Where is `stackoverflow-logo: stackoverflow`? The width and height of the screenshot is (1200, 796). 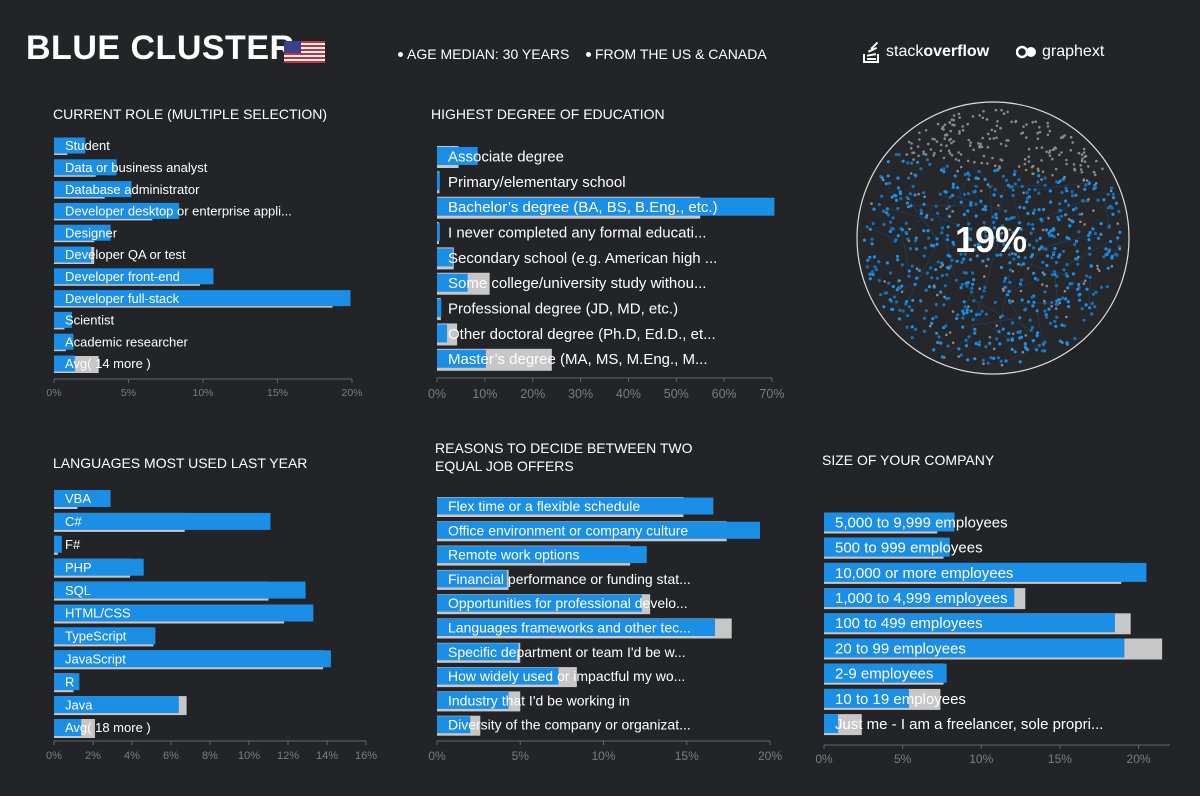 stackoverflow-logo: stackoverflow is located at coordinates (925, 52).